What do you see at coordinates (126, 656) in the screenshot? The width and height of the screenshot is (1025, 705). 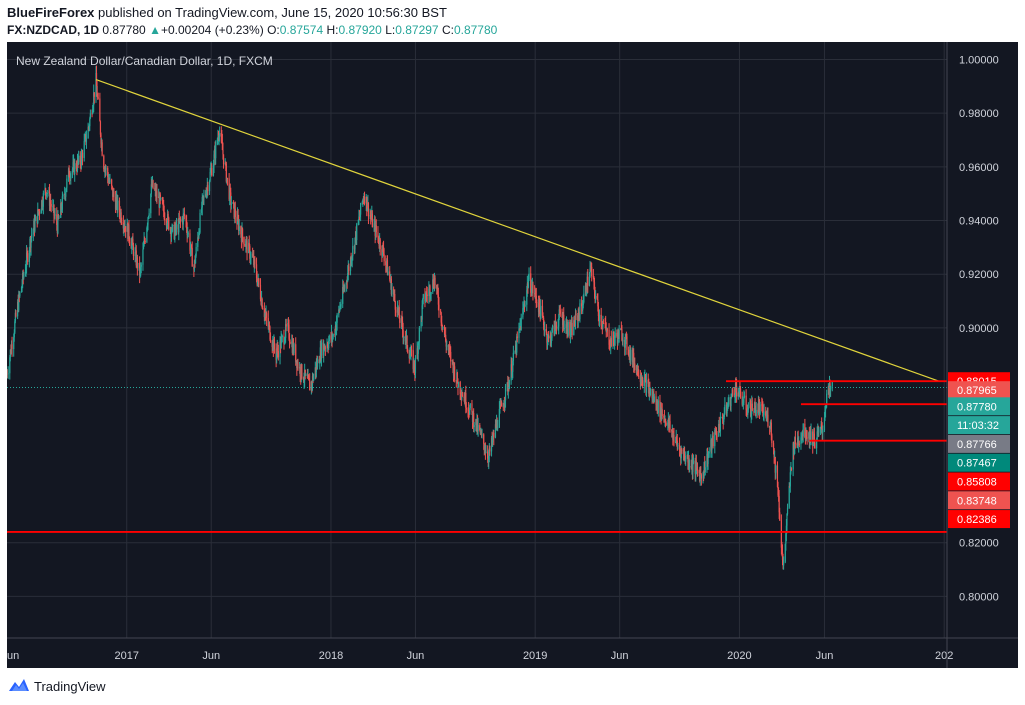 I see `x-tick-label: 2017` at bounding box center [126, 656].